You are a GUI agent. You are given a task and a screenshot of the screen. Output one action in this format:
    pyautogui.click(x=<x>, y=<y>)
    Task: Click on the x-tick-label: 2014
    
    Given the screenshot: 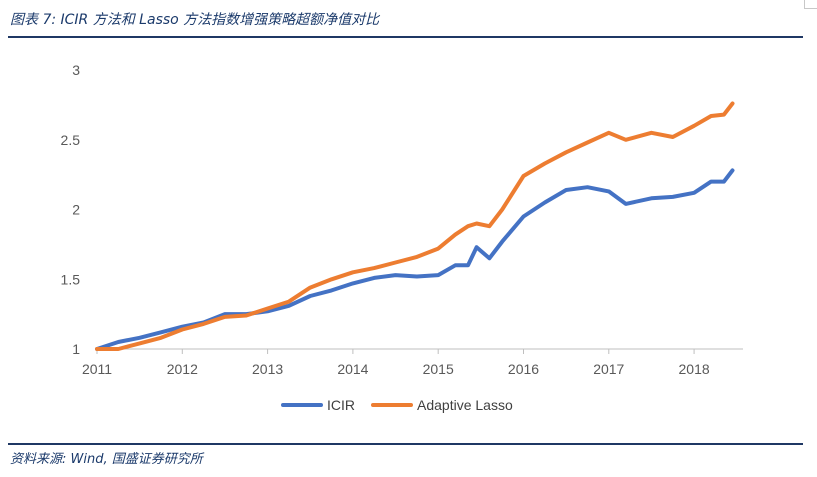 What is the action you would take?
    pyautogui.click(x=352, y=369)
    